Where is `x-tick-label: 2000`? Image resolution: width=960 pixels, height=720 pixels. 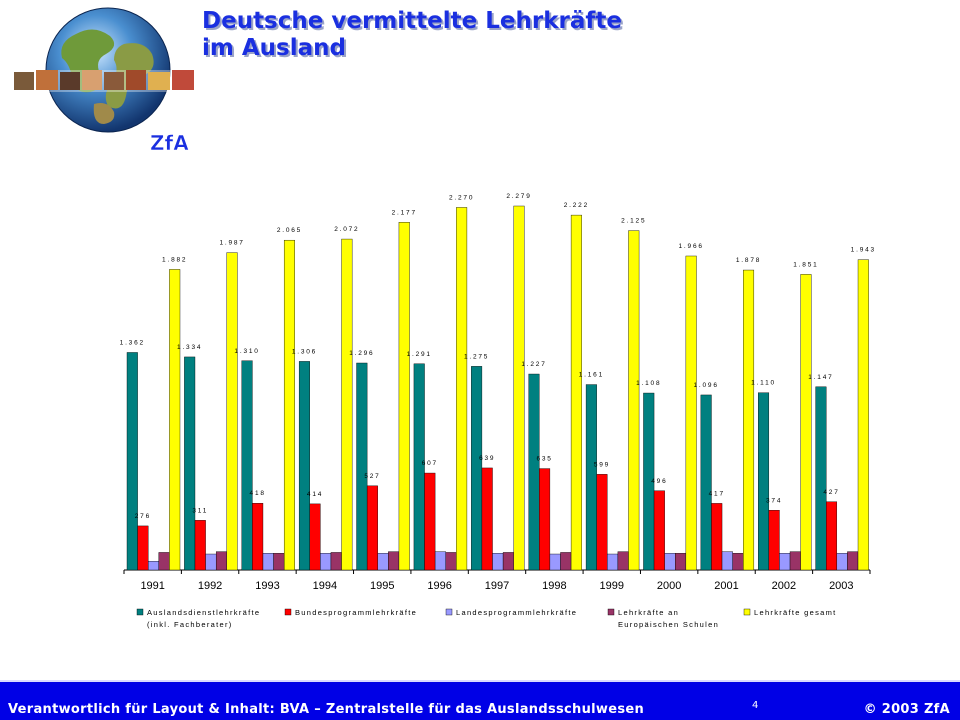 x-tick-label: 2000 is located at coordinates (669, 586).